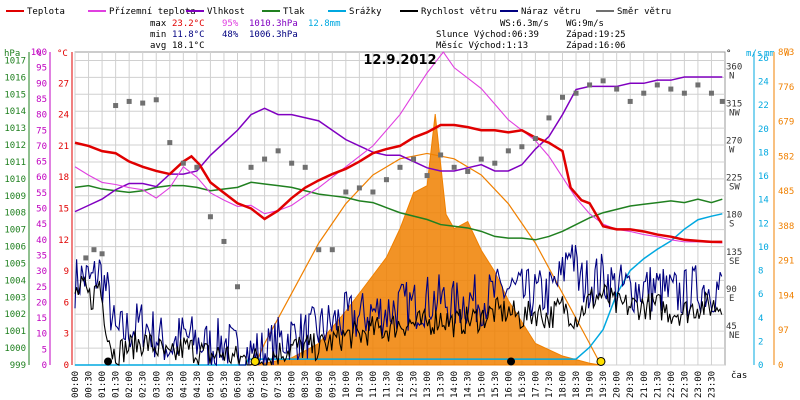 The image size is (800, 400). I want to click on hpa-tick-label: 1005, so click(15, 264).